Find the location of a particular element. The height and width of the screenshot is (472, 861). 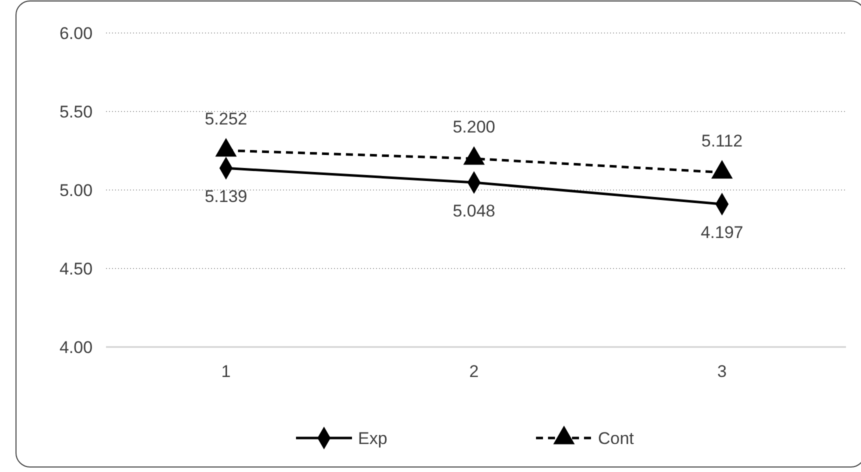

y-tick-label: 6.00 is located at coordinates (76, 33).